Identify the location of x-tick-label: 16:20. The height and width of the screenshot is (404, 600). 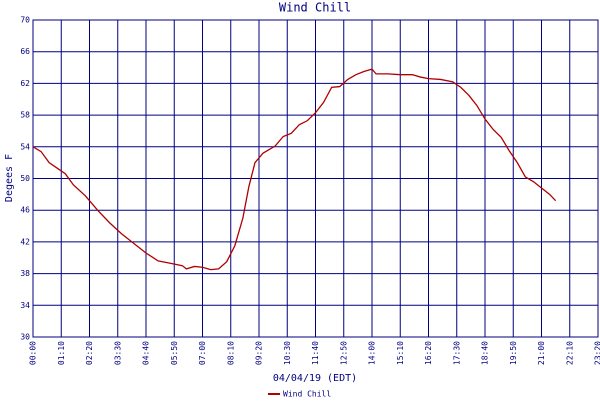
(428, 353).